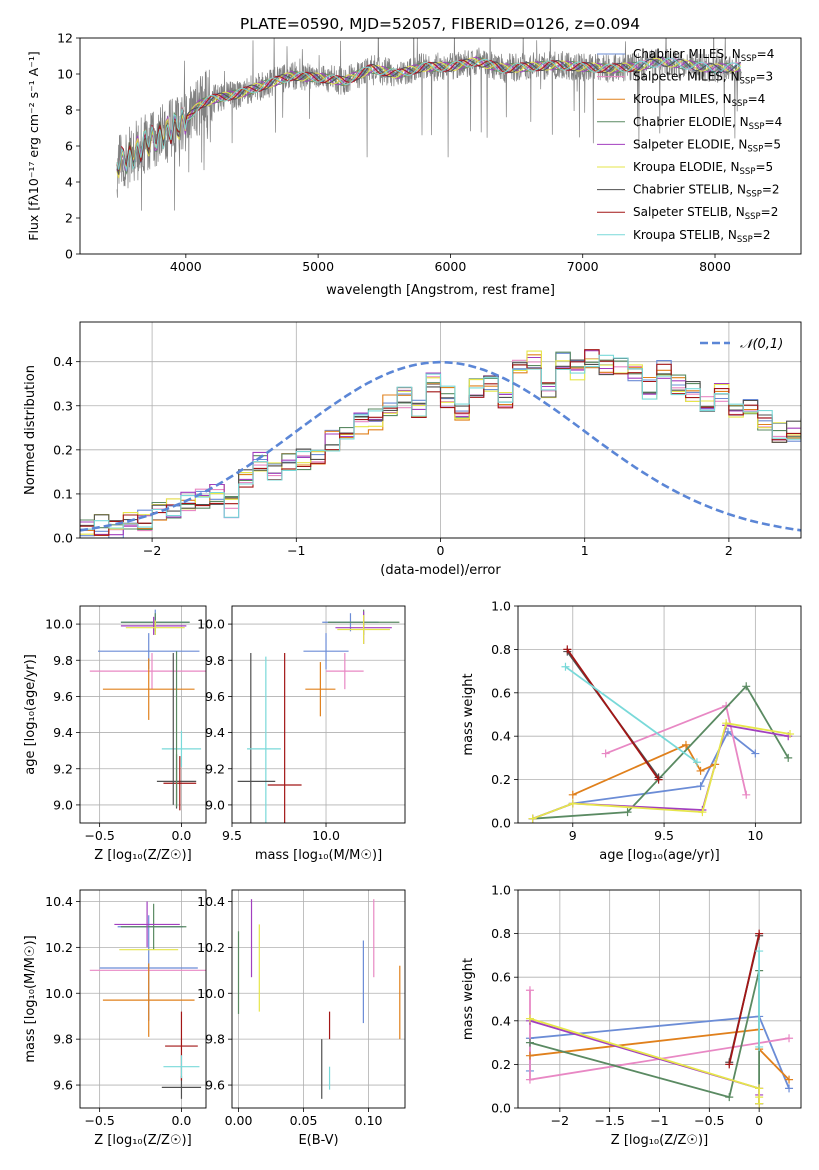  I want to click on tick-group: −2 −1 0 1 2 0.0 0.1 0.2 0.3 0.4, so click(393, 456).